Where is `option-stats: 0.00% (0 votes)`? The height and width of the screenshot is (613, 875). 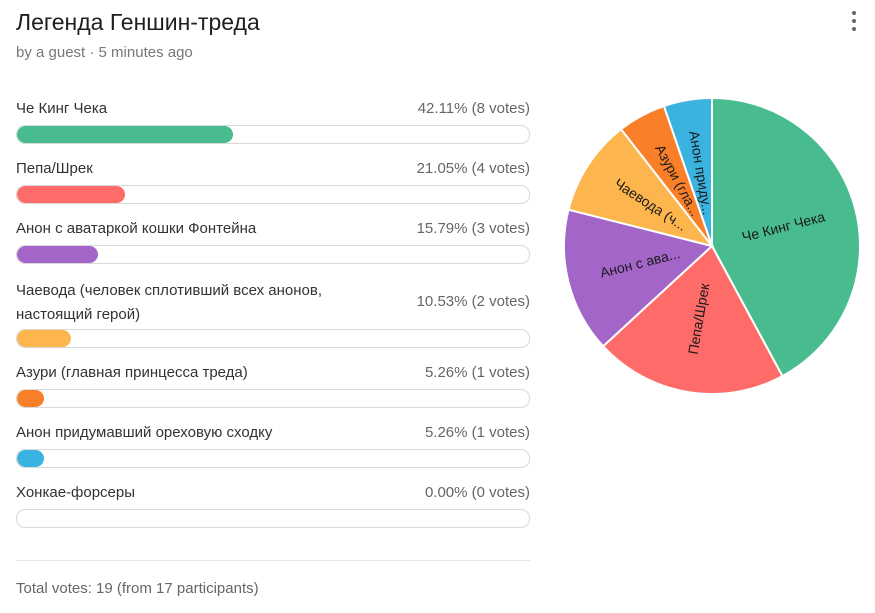 option-stats: 0.00% (0 votes) is located at coordinates (477, 492).